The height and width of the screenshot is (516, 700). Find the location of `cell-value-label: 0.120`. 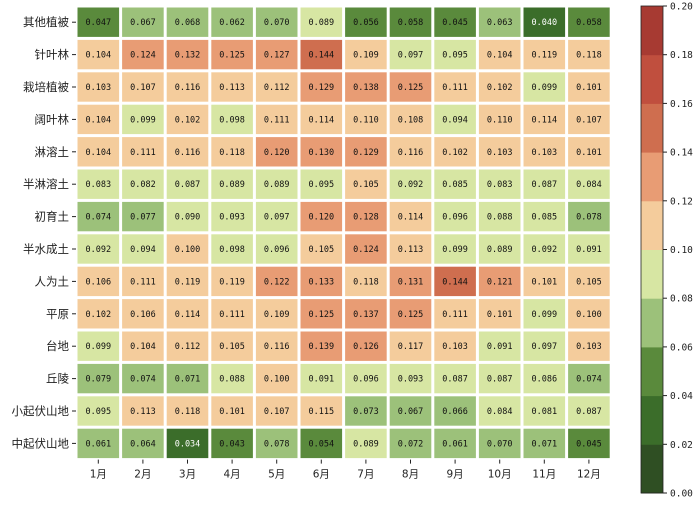

cell-value-label: 0.120 is located at coordinates (277, 153).